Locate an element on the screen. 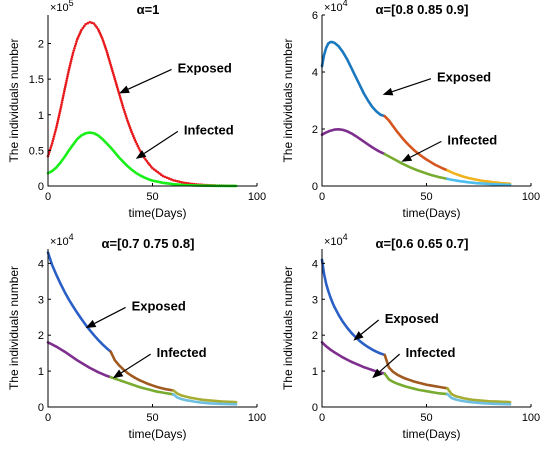  x-tick-label: 50 is located at coordinates (426, 197).